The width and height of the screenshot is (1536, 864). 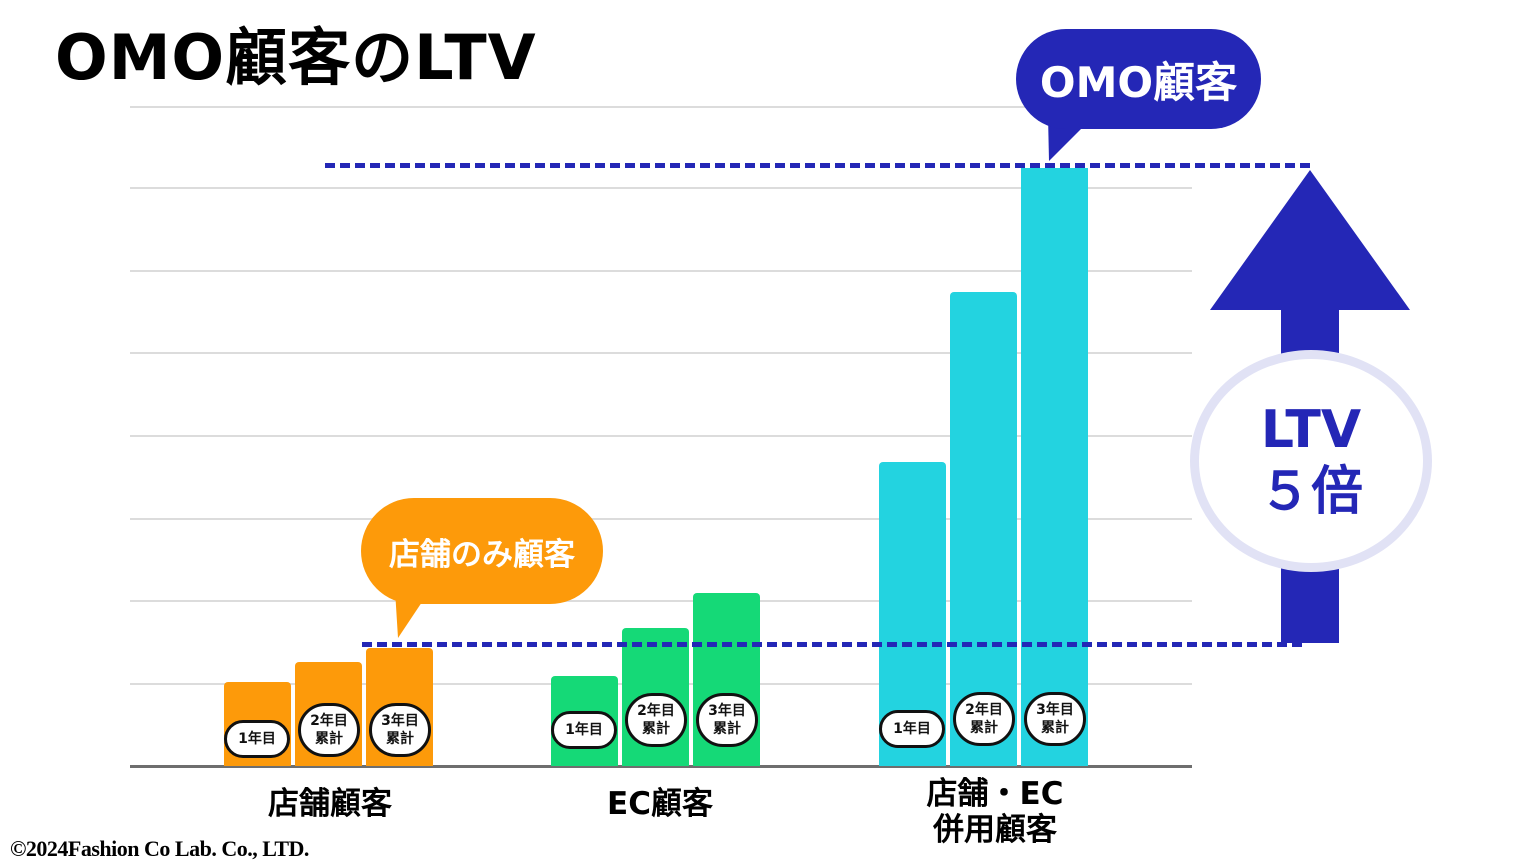 I want to click on copyright-notice: ©2024Fashion Co Lab. Co., LTD., so click(x=159, y=848).